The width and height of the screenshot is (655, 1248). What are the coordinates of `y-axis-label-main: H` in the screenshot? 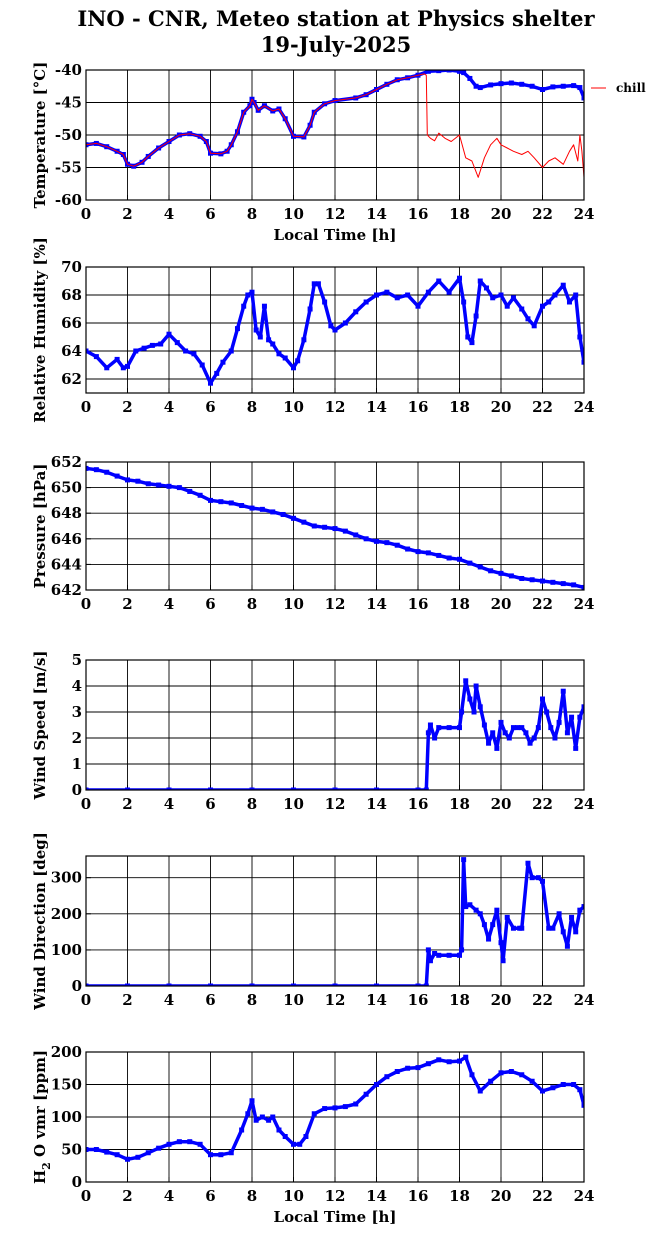 It's located at (40, 1177).